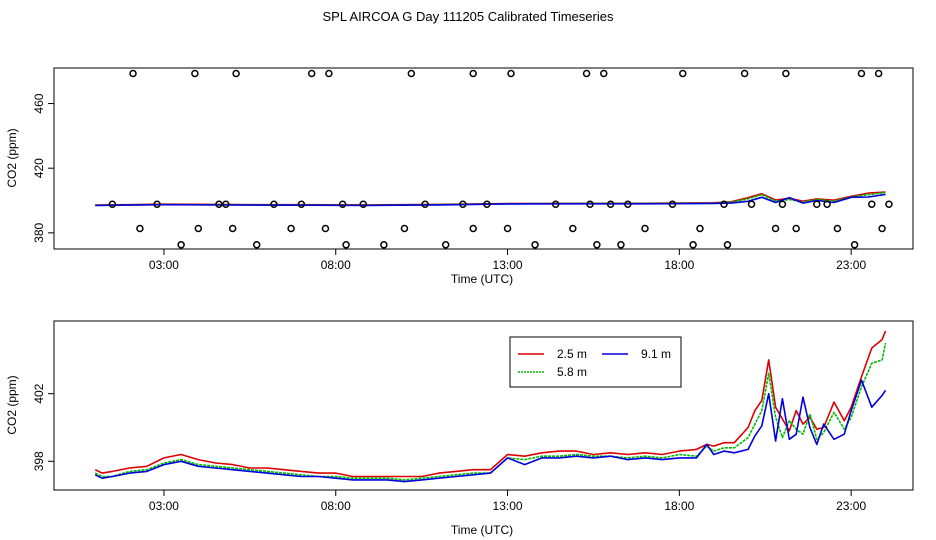 The height and width of the screenshot is (540, 936). Describe the element at coordinates (39, 103) in the screenshot. I see `top-y-tick-label: 460` at that location.